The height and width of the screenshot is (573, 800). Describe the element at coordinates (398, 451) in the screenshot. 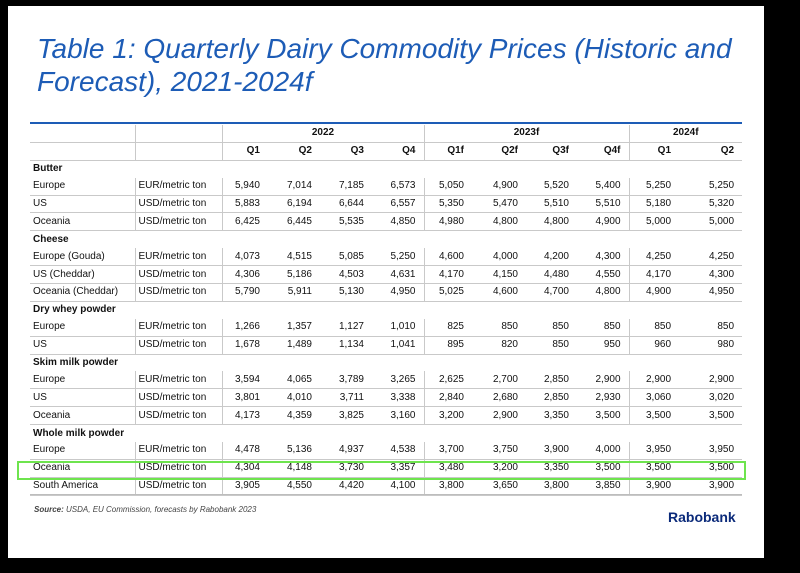

I see `price-cell: 4,538` at that location.